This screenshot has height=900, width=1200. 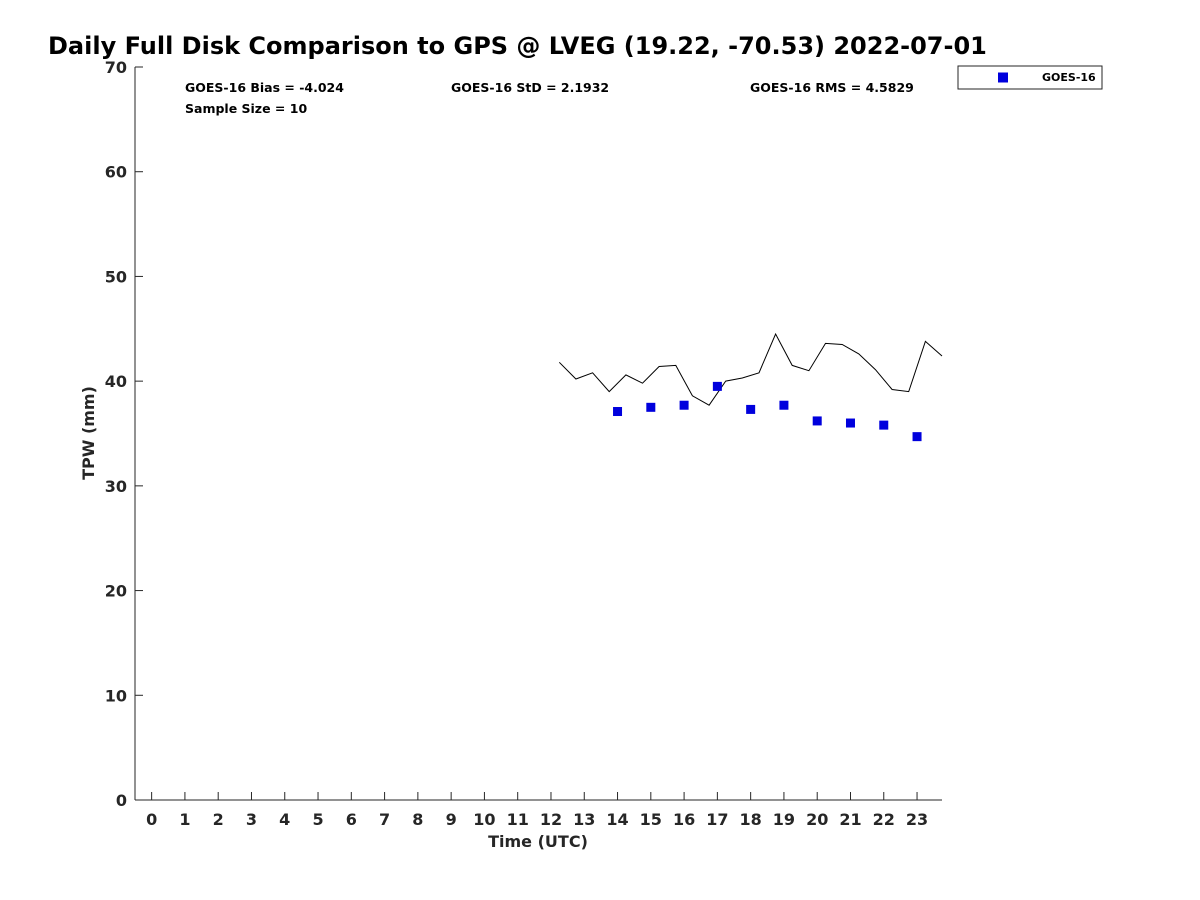 I want to click on y-axis-label: TPW (mm), so click(x=88, y=433).